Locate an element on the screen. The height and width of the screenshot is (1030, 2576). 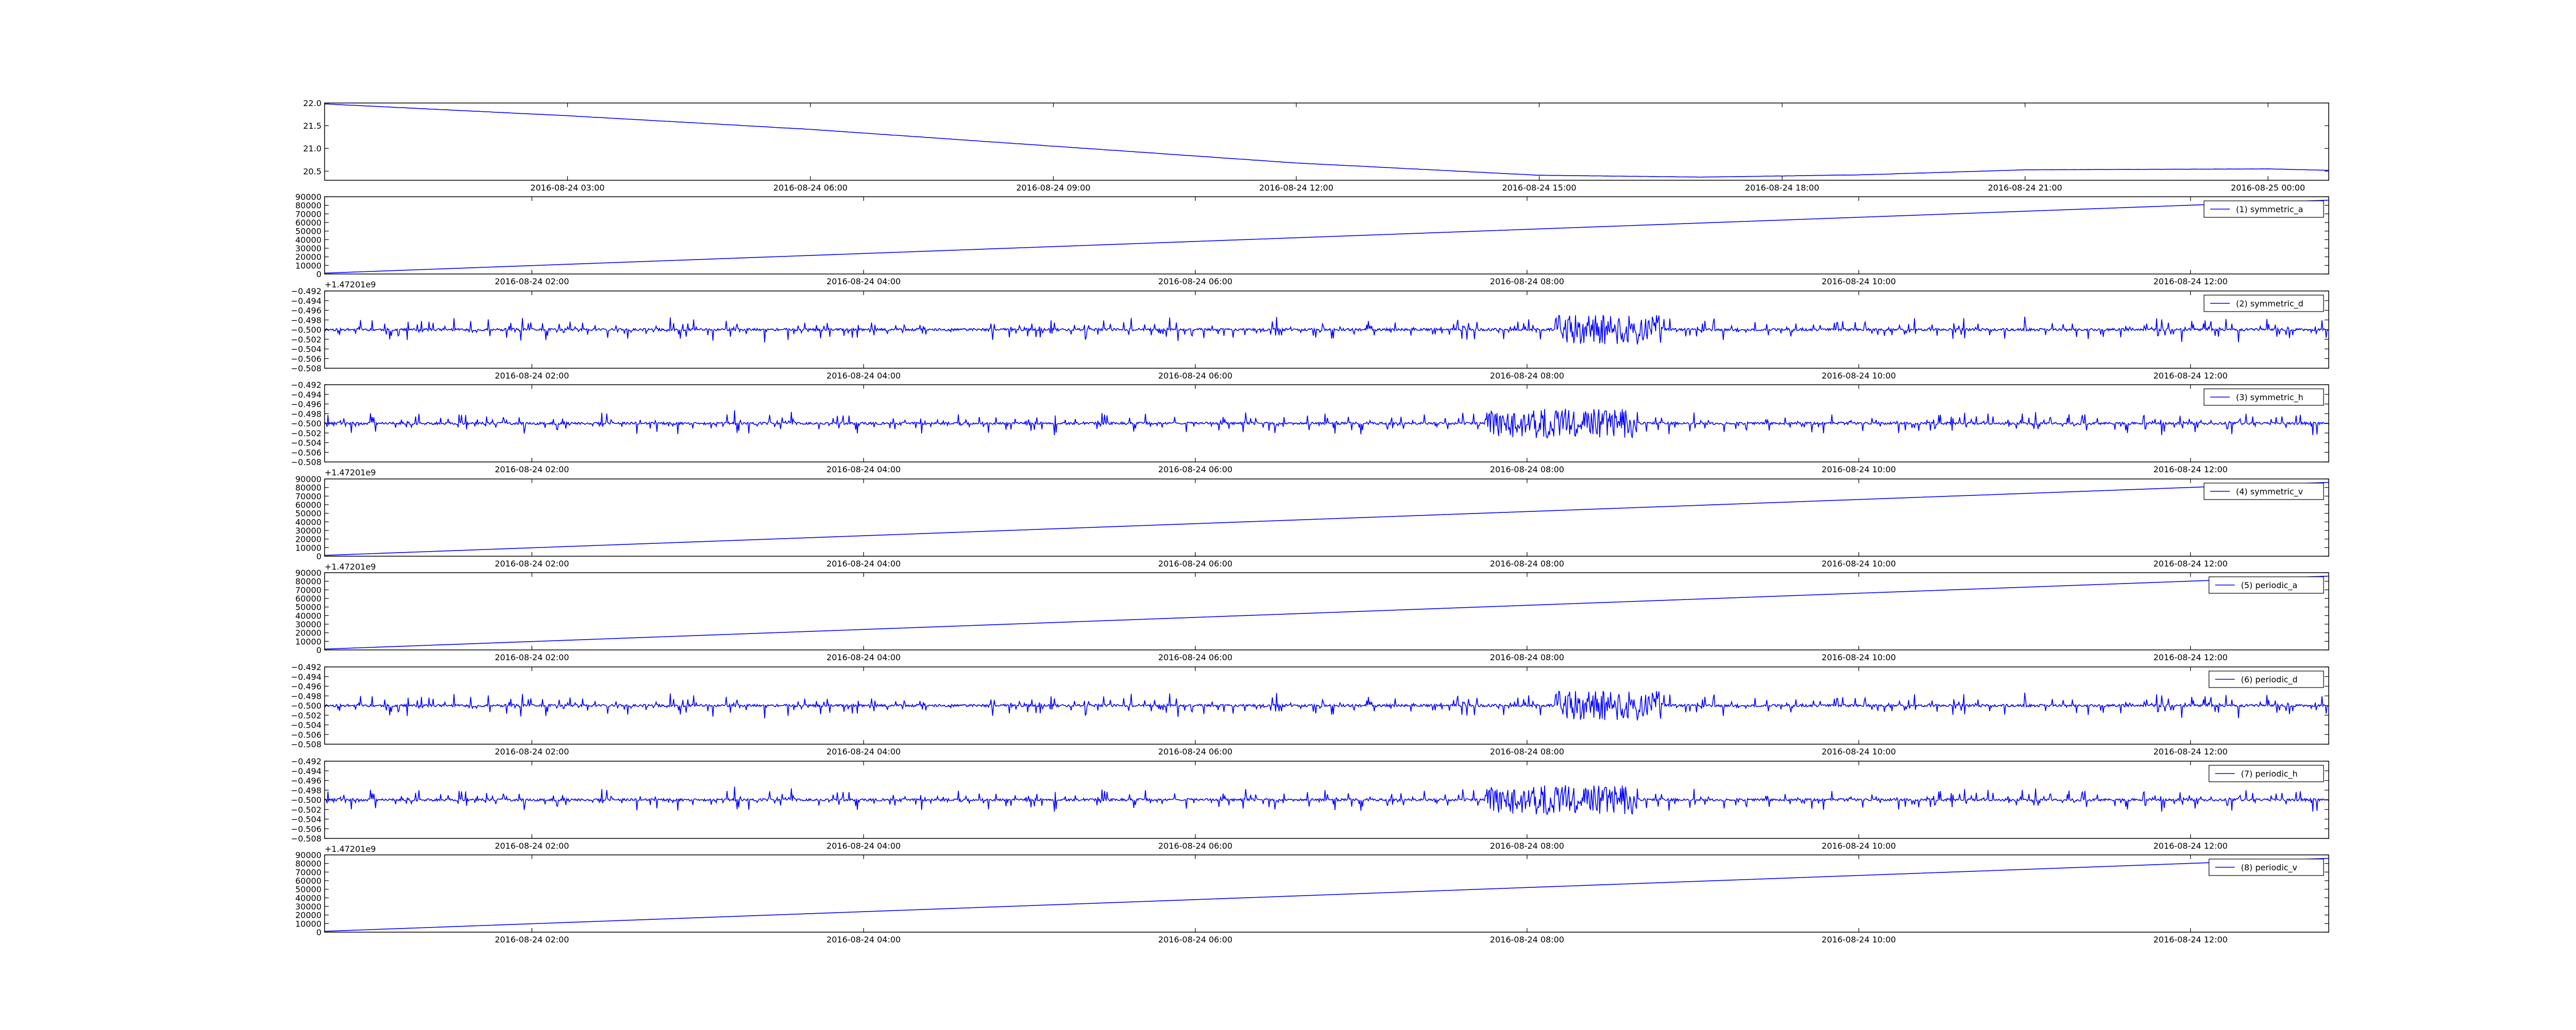
legend: (3) symmetric_h is located at coordinates (2264, 397).